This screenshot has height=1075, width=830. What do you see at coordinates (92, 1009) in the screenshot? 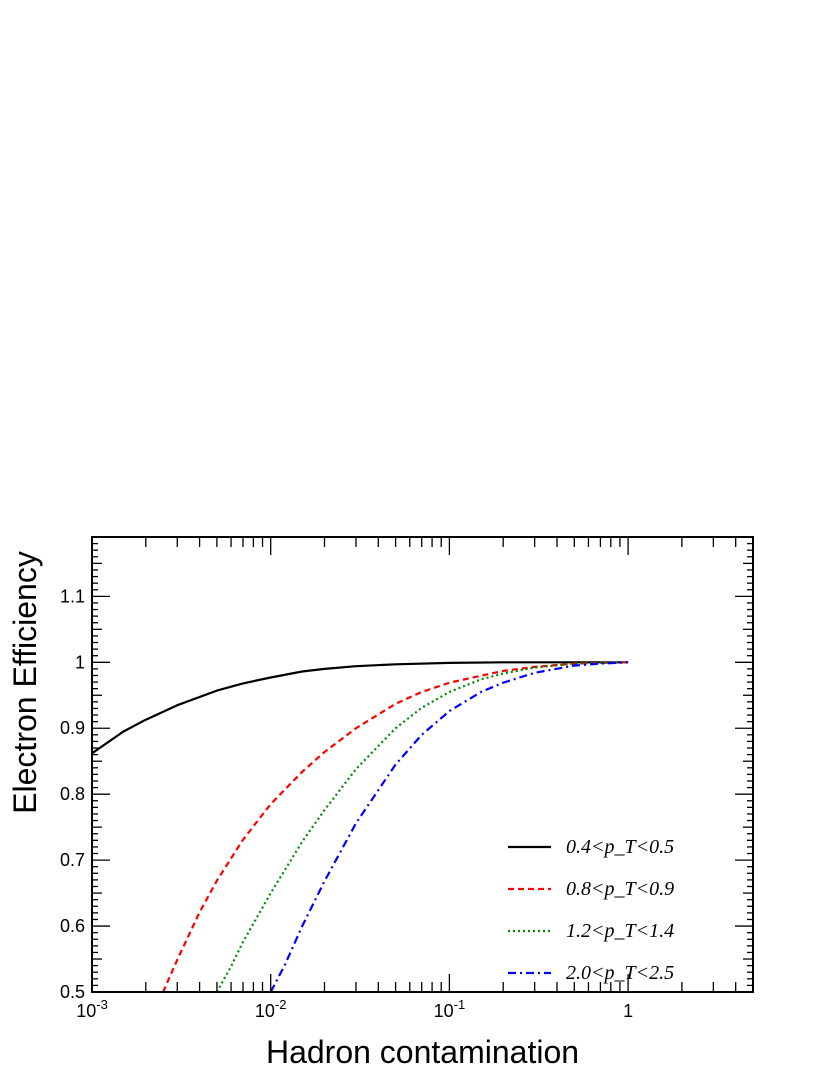
I see `x-tick-label: 10⁻³` at bounding box center [92, 1009].